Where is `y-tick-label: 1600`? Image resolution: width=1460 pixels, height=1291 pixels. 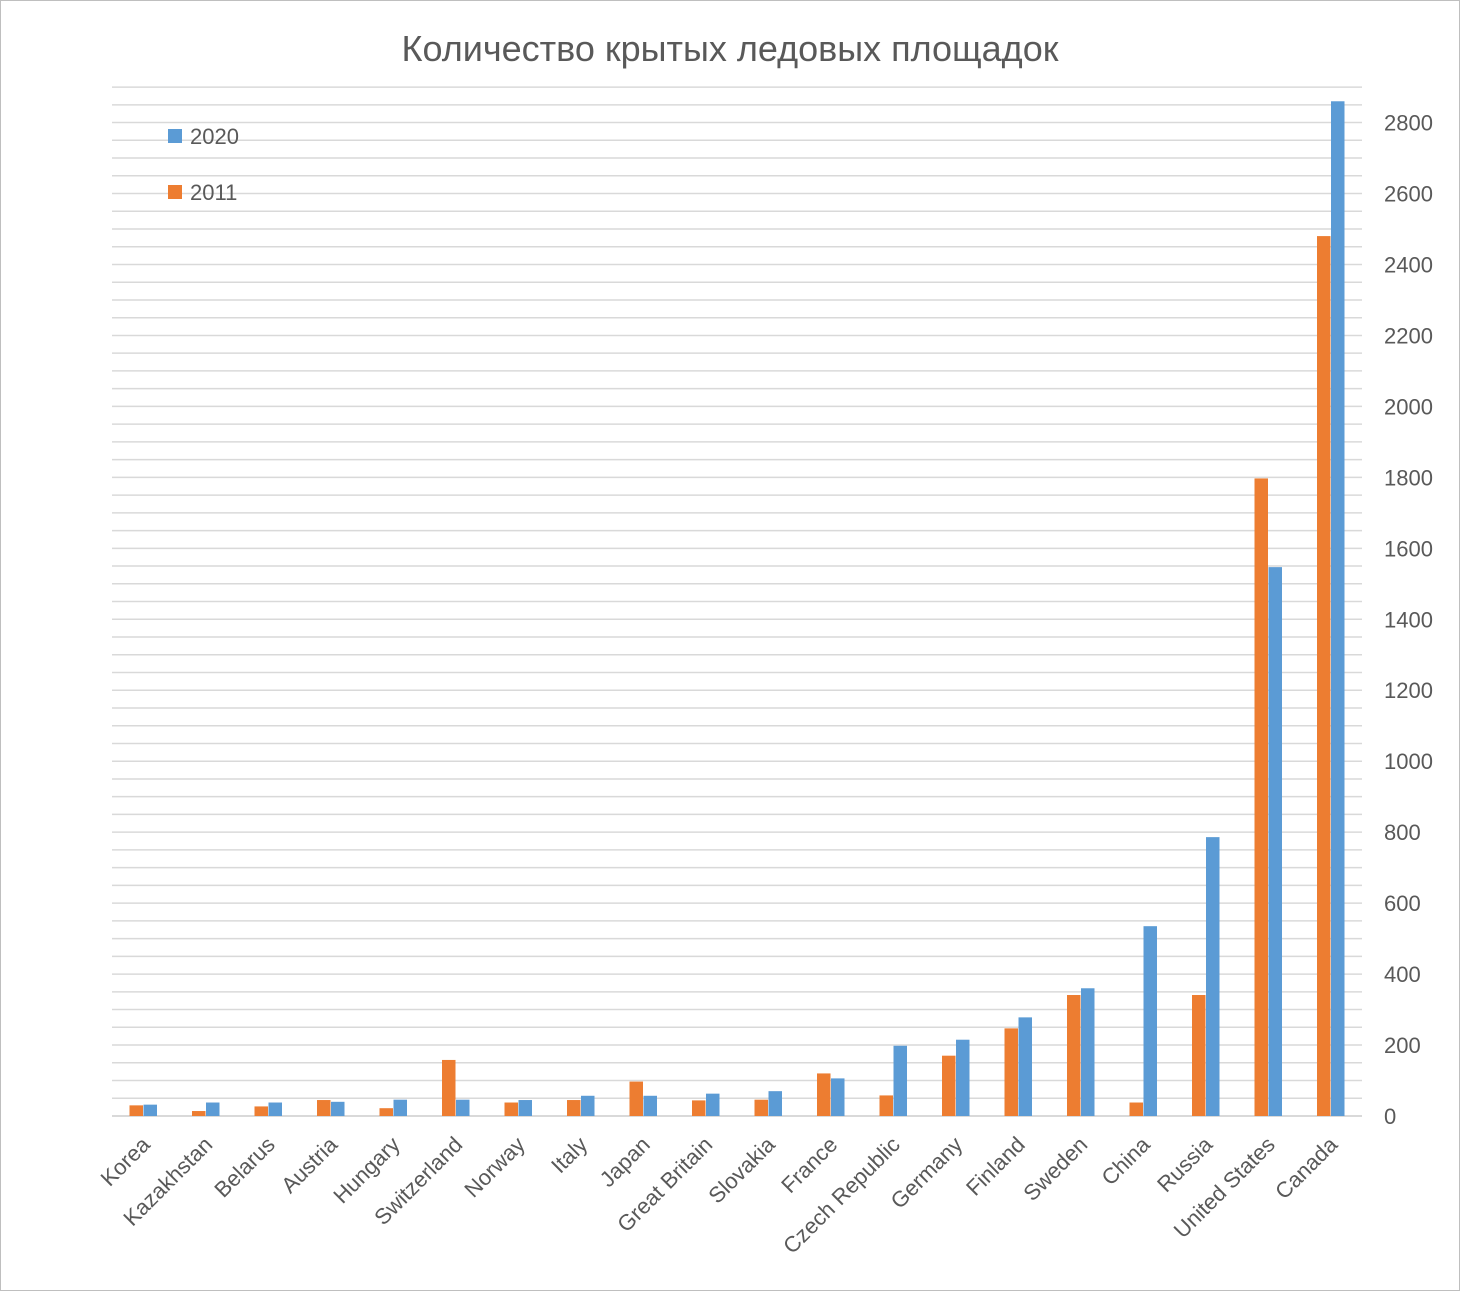 y-tick-label: 1600 is located at coordinates (1408, 548).